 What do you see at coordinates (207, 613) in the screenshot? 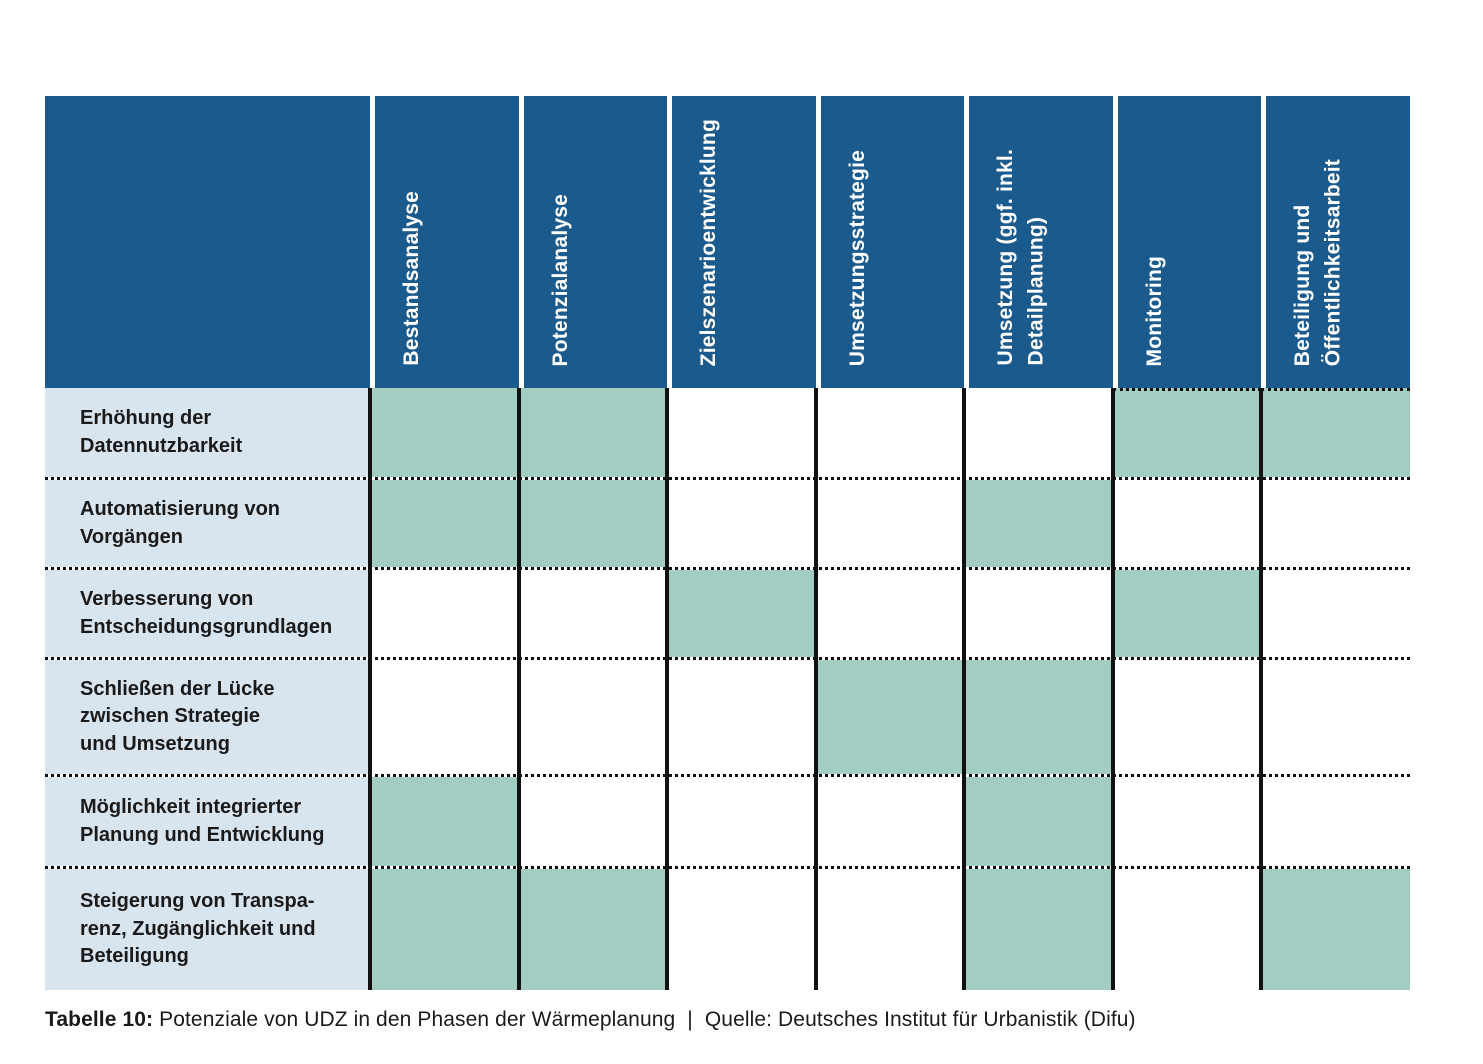
I see `row-label: Verbesserung von Entscheidungsgrundlagen` at bounding box center [207, 613].